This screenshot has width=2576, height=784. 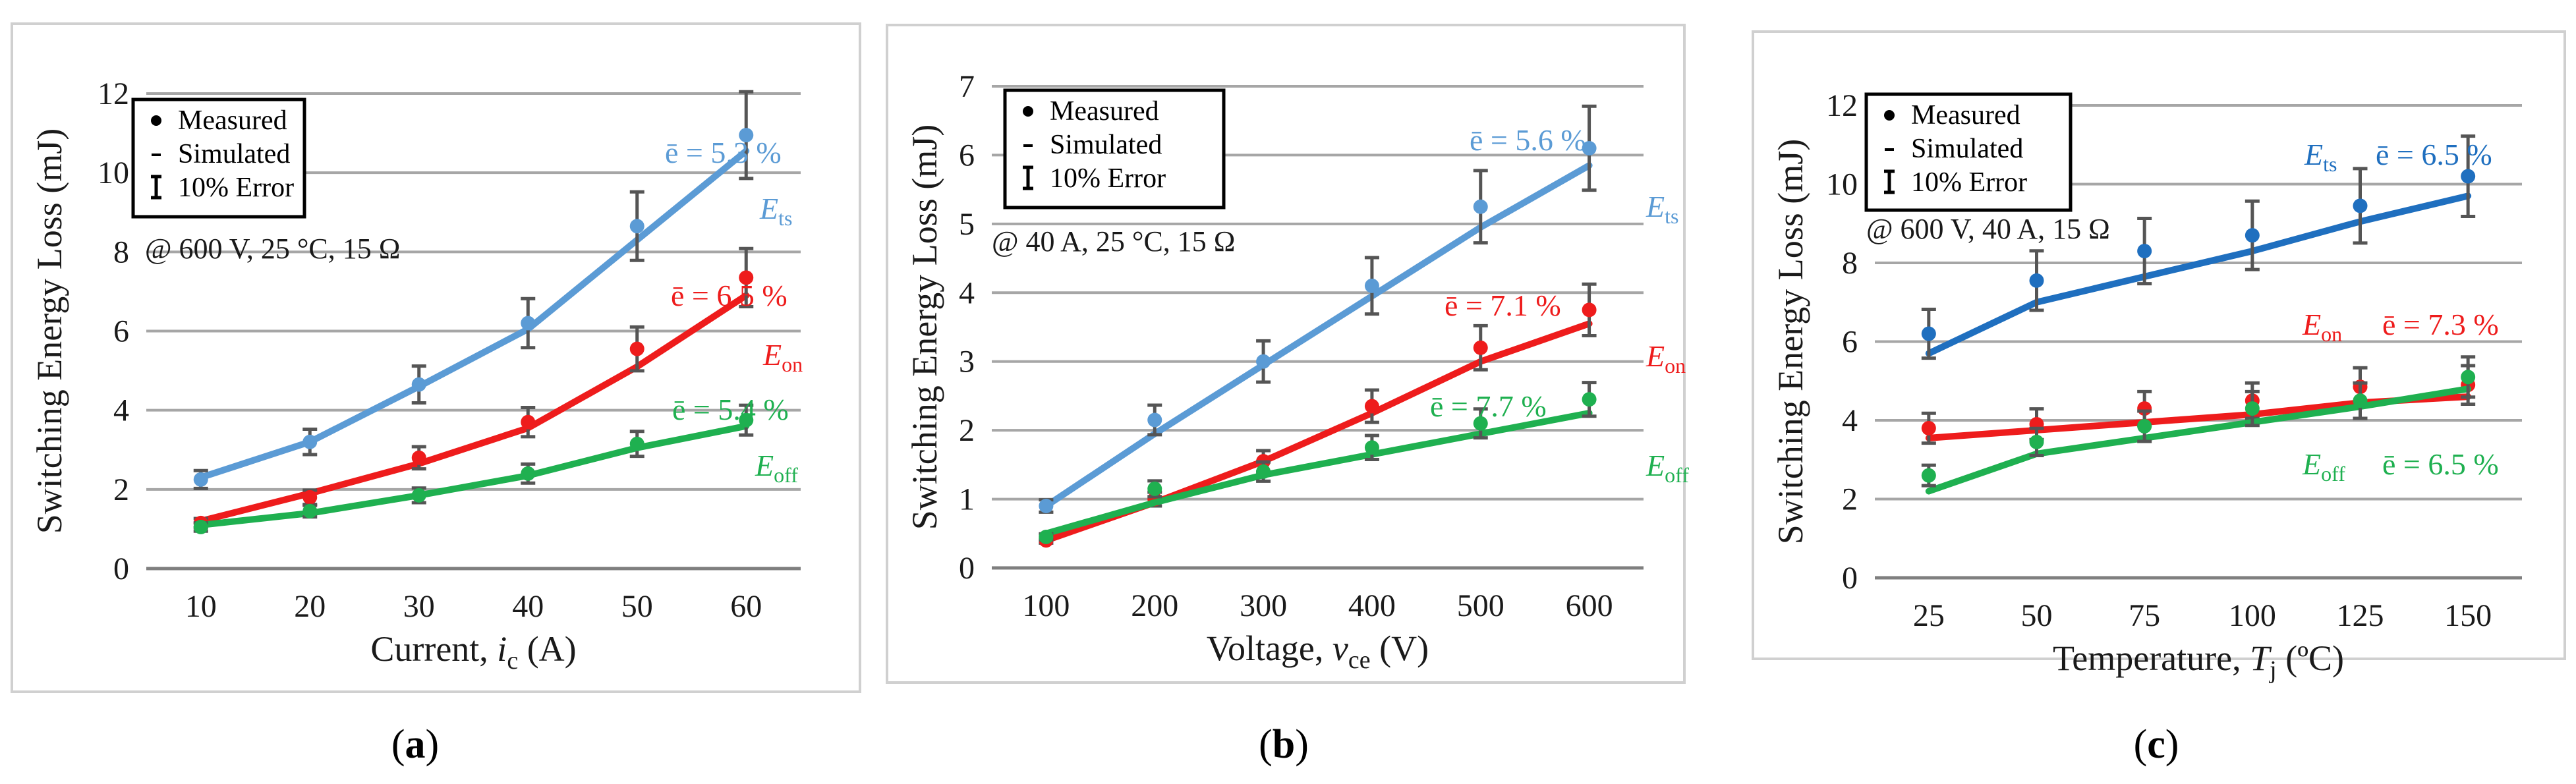 I want to click on x-tick-label: 500, so click(x=1481, y=605).